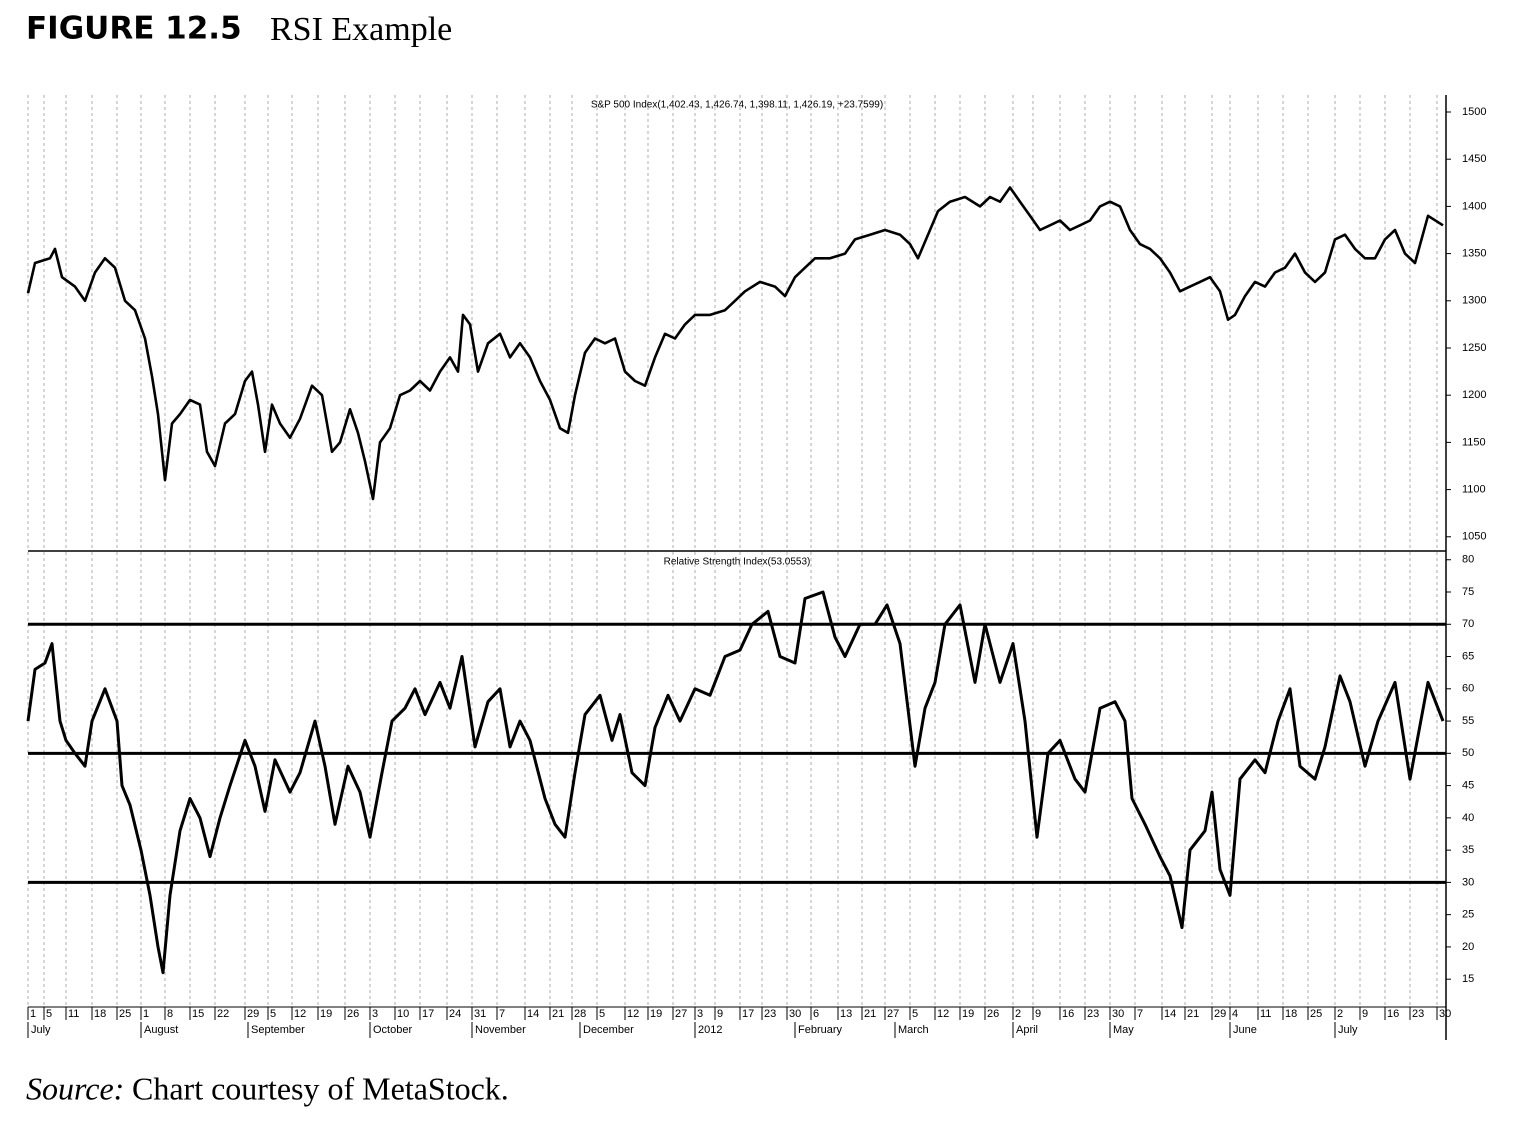  What do you see at coordinates (223, 1014) in the screenshot?
I see `x-tick-label: 22` at bounding box center [223, 1014].